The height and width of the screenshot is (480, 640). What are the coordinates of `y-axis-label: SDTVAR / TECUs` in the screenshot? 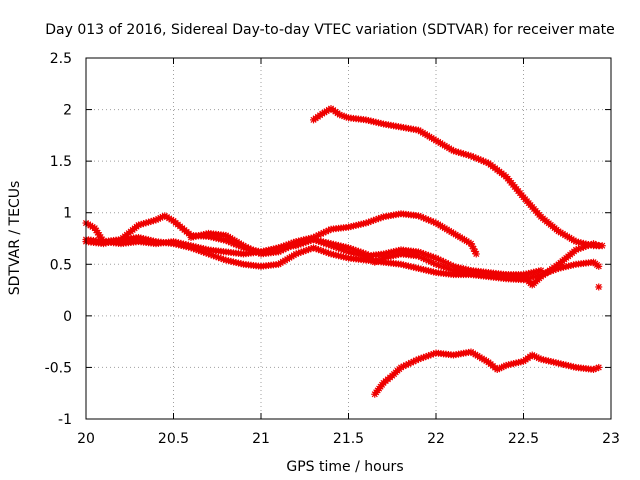 It's located at (15, 238).